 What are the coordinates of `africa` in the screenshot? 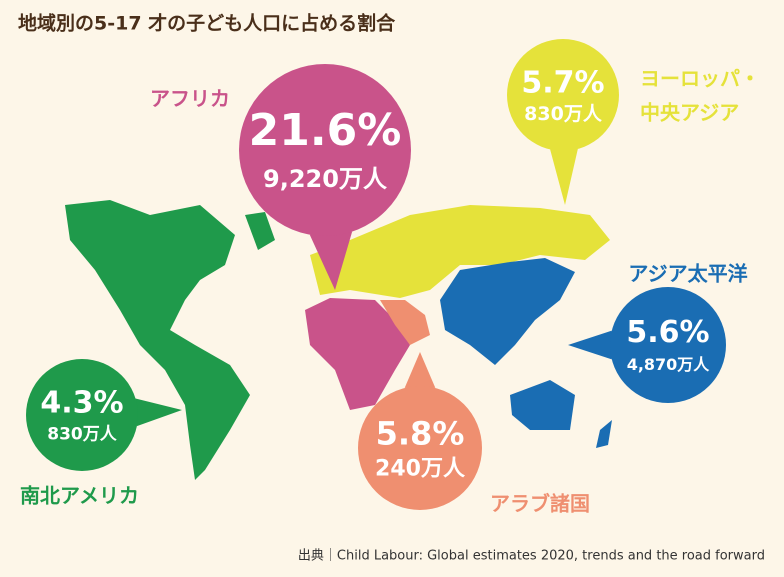 It's located at (357, 354).